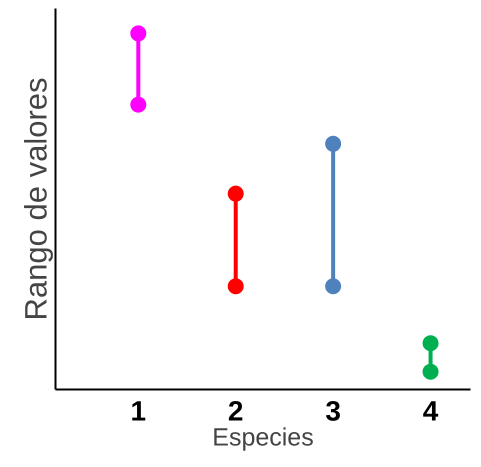  Describe the element at coordinates (430, 411) in the screenshot. I see `x-tick-label: 4` at that location.